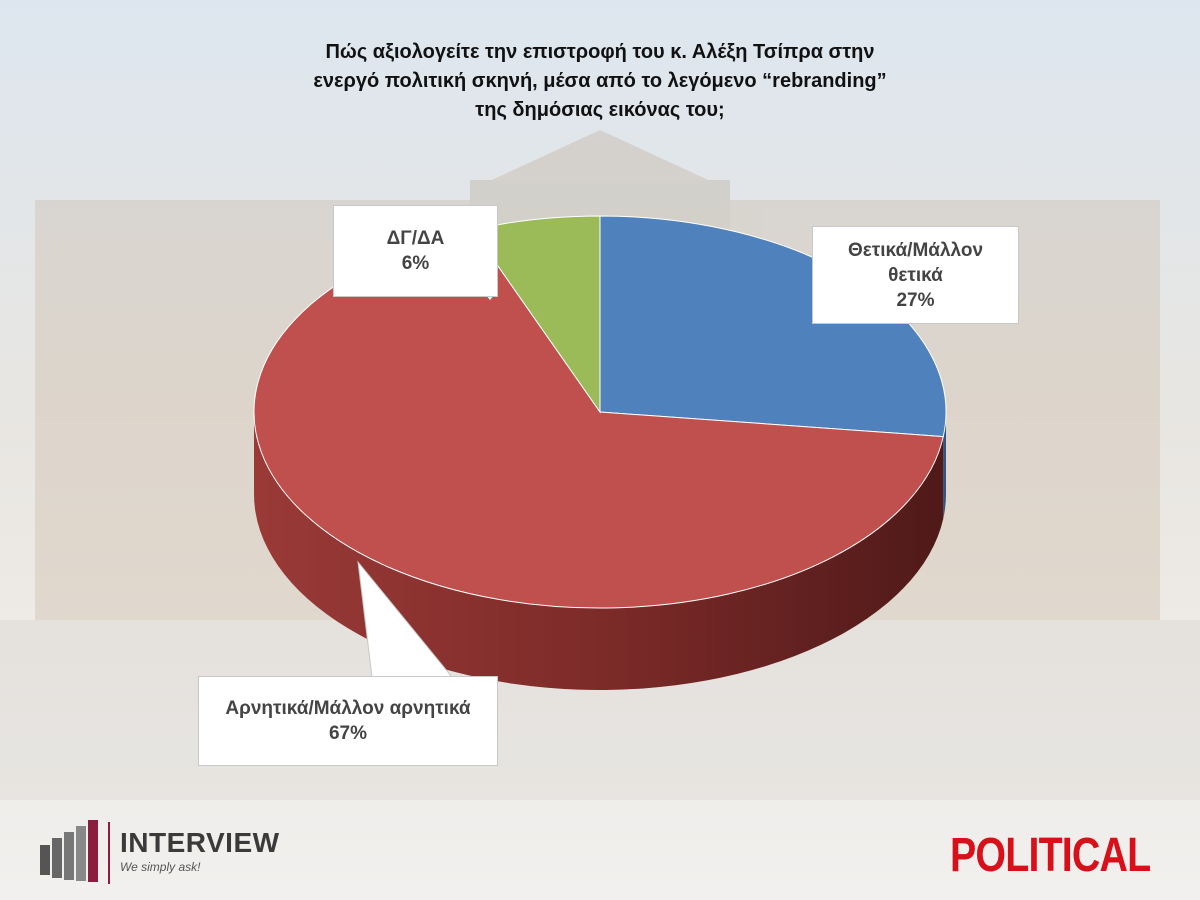 The width and height of the screenshot is (1200, 900). Describe the element at coordinates (415, 238) in the screenshot. I see `category-label: ΔΓ/ΔΑ` at that location.